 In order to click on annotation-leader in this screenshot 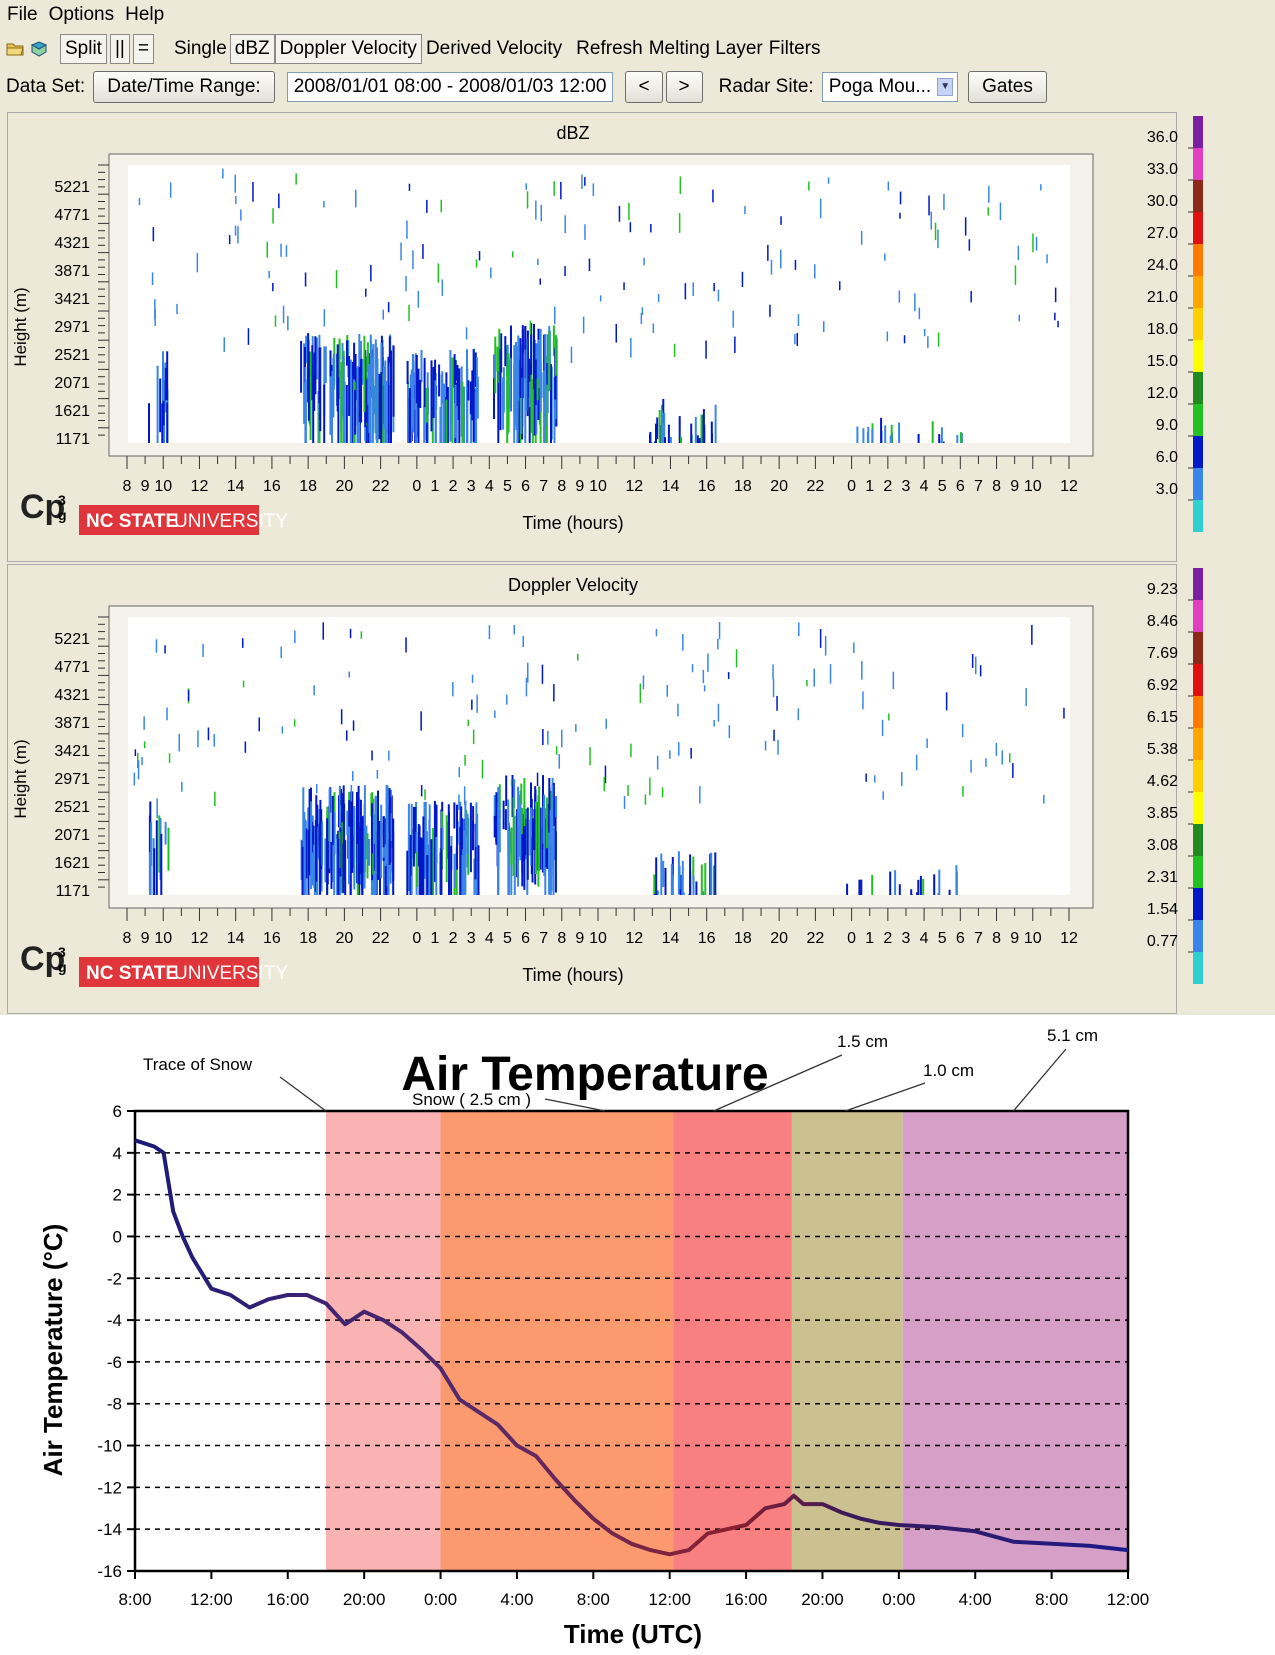, I will do `click(303, 1094)`.